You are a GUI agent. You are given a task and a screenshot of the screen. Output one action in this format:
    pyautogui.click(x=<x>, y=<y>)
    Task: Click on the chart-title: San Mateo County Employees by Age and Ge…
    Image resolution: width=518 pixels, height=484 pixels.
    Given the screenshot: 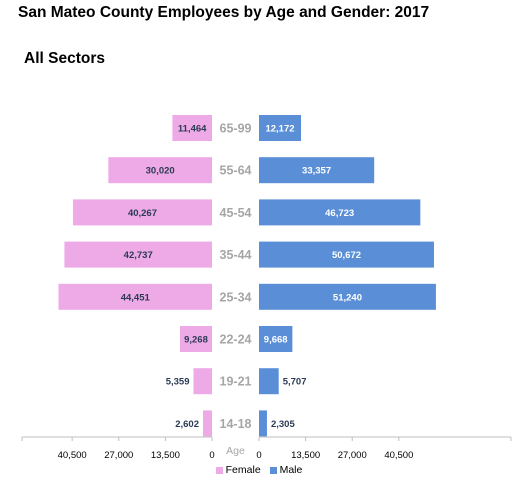 What is the action you would take?
    pyautogui.click(x=224, y=12)
    